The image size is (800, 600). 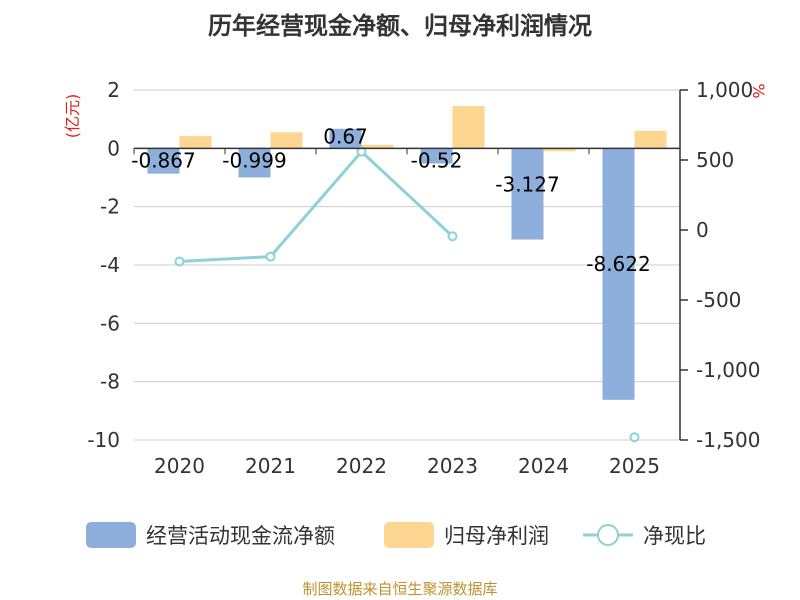 What do you see at coordinates (496, 536) in the screenshot?
I see `legend-label: 归母净利润` at bounding box center [496, 536].